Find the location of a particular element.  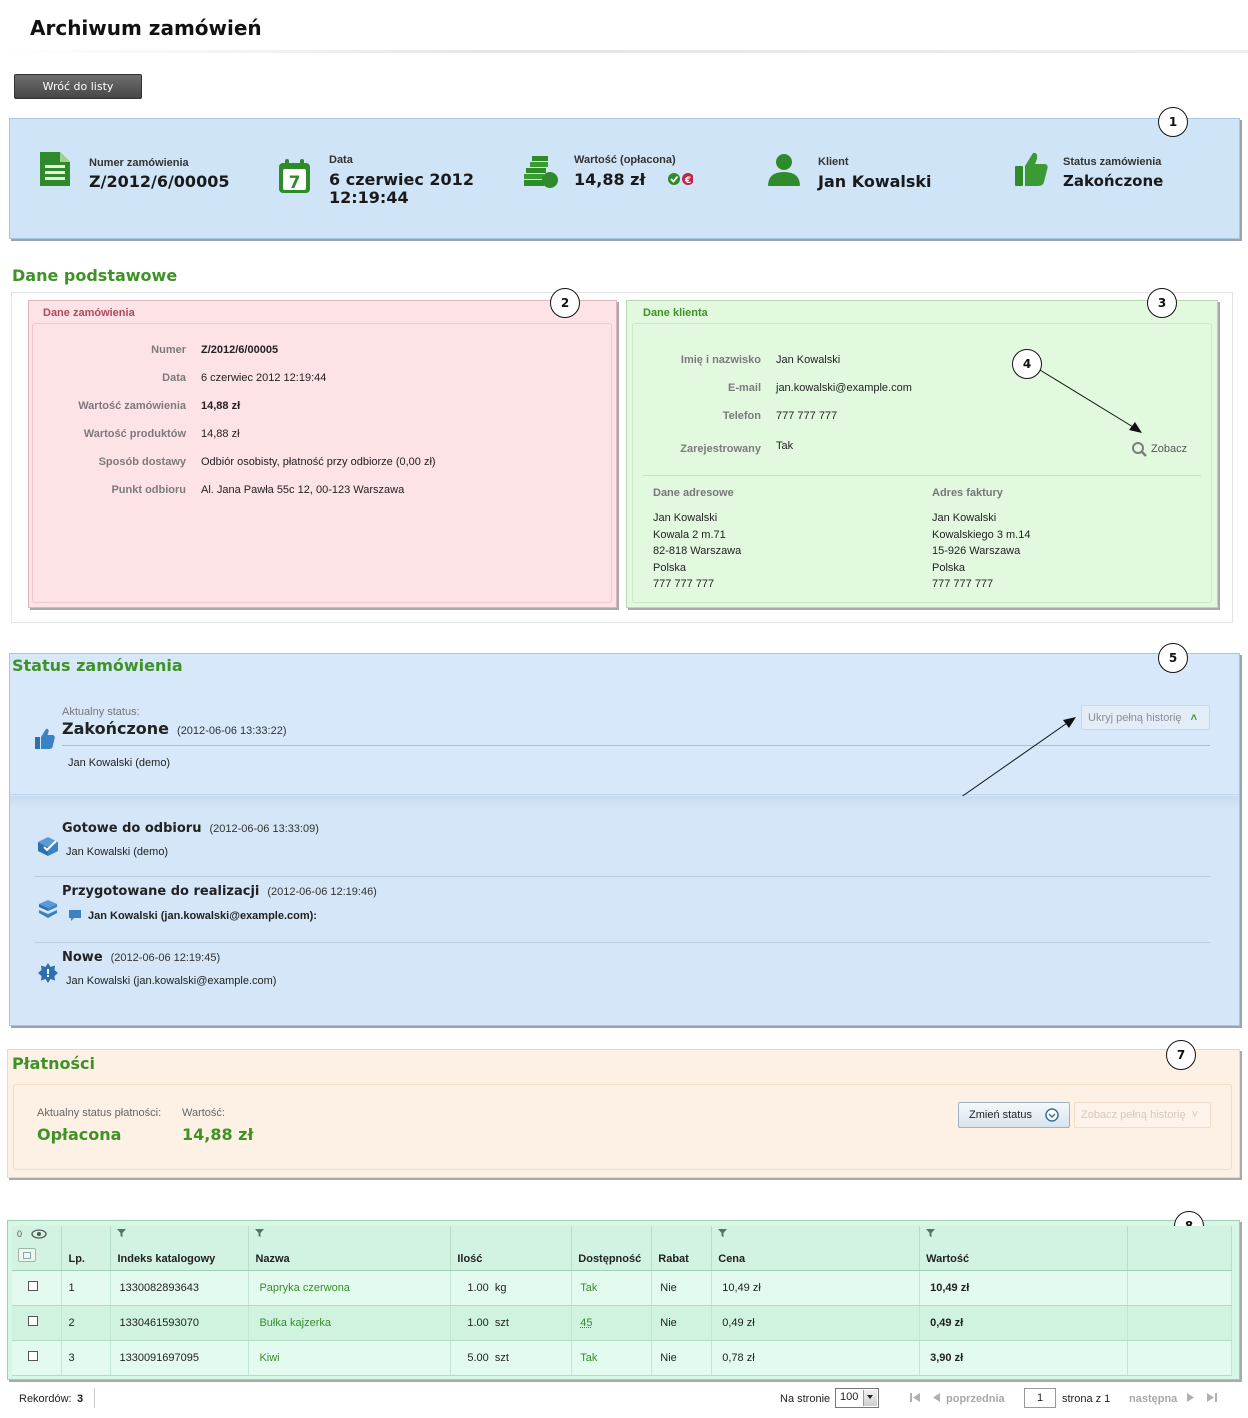

page-number-input: 1 is located at coordinates (1040, 1398).